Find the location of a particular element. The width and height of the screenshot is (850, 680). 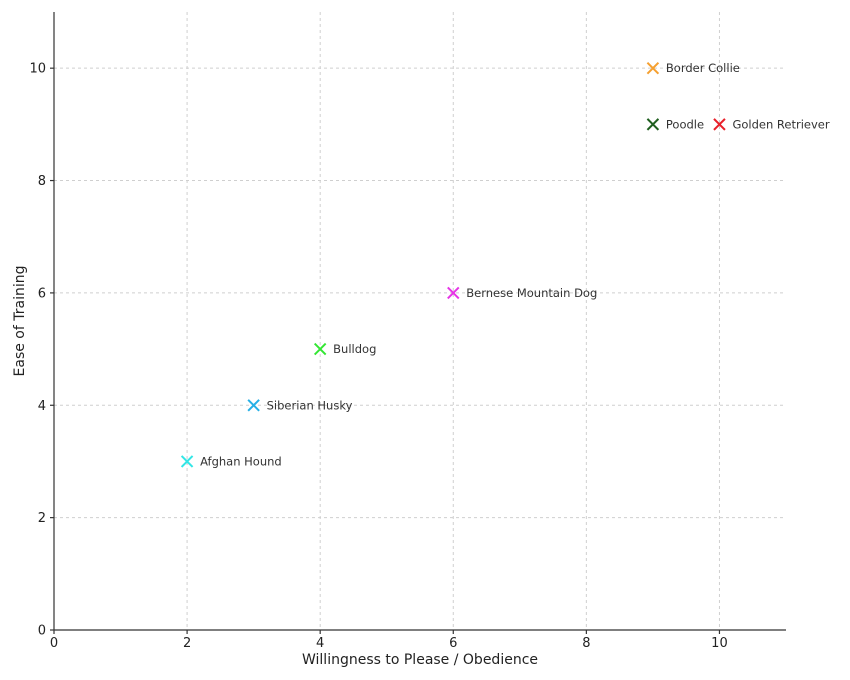

data-point: Bulldog is located at coordinates (344, 349).